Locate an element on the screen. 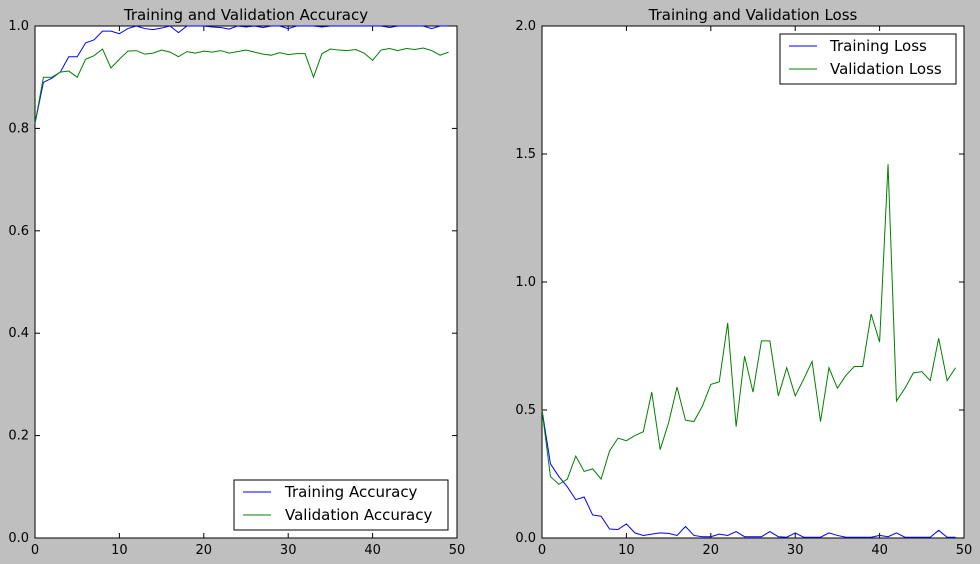  y-tick-label: 0.6 is located at coordinates (18, 231).